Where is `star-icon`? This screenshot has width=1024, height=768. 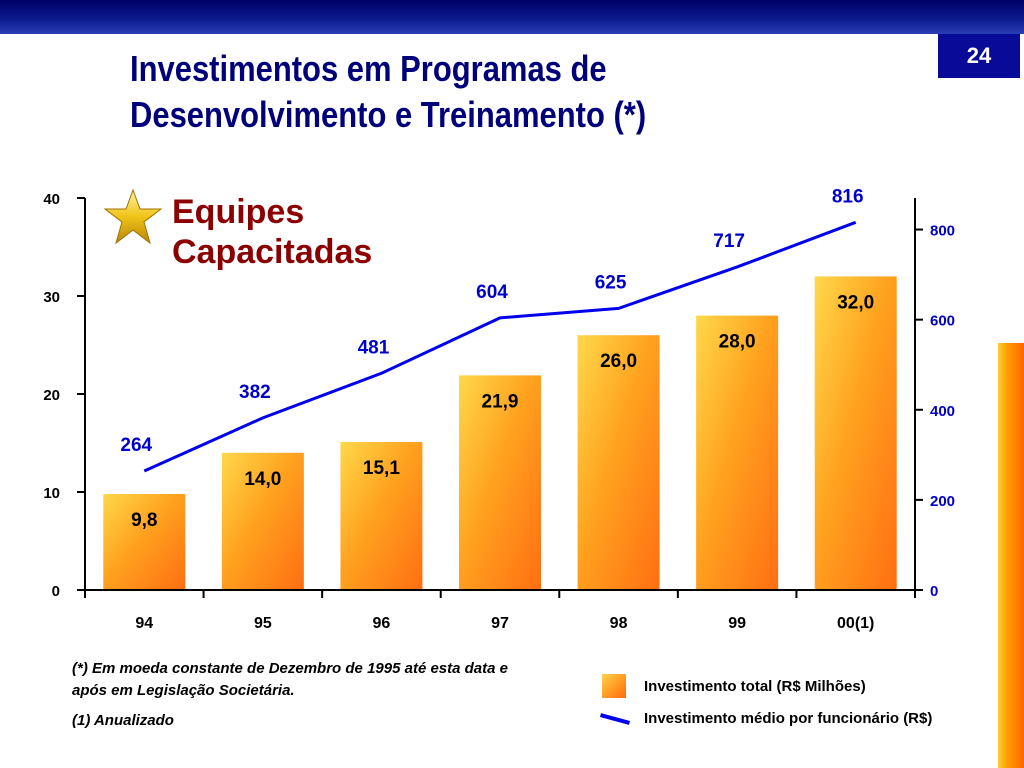
star-icon is located at coordinates (133, 216).